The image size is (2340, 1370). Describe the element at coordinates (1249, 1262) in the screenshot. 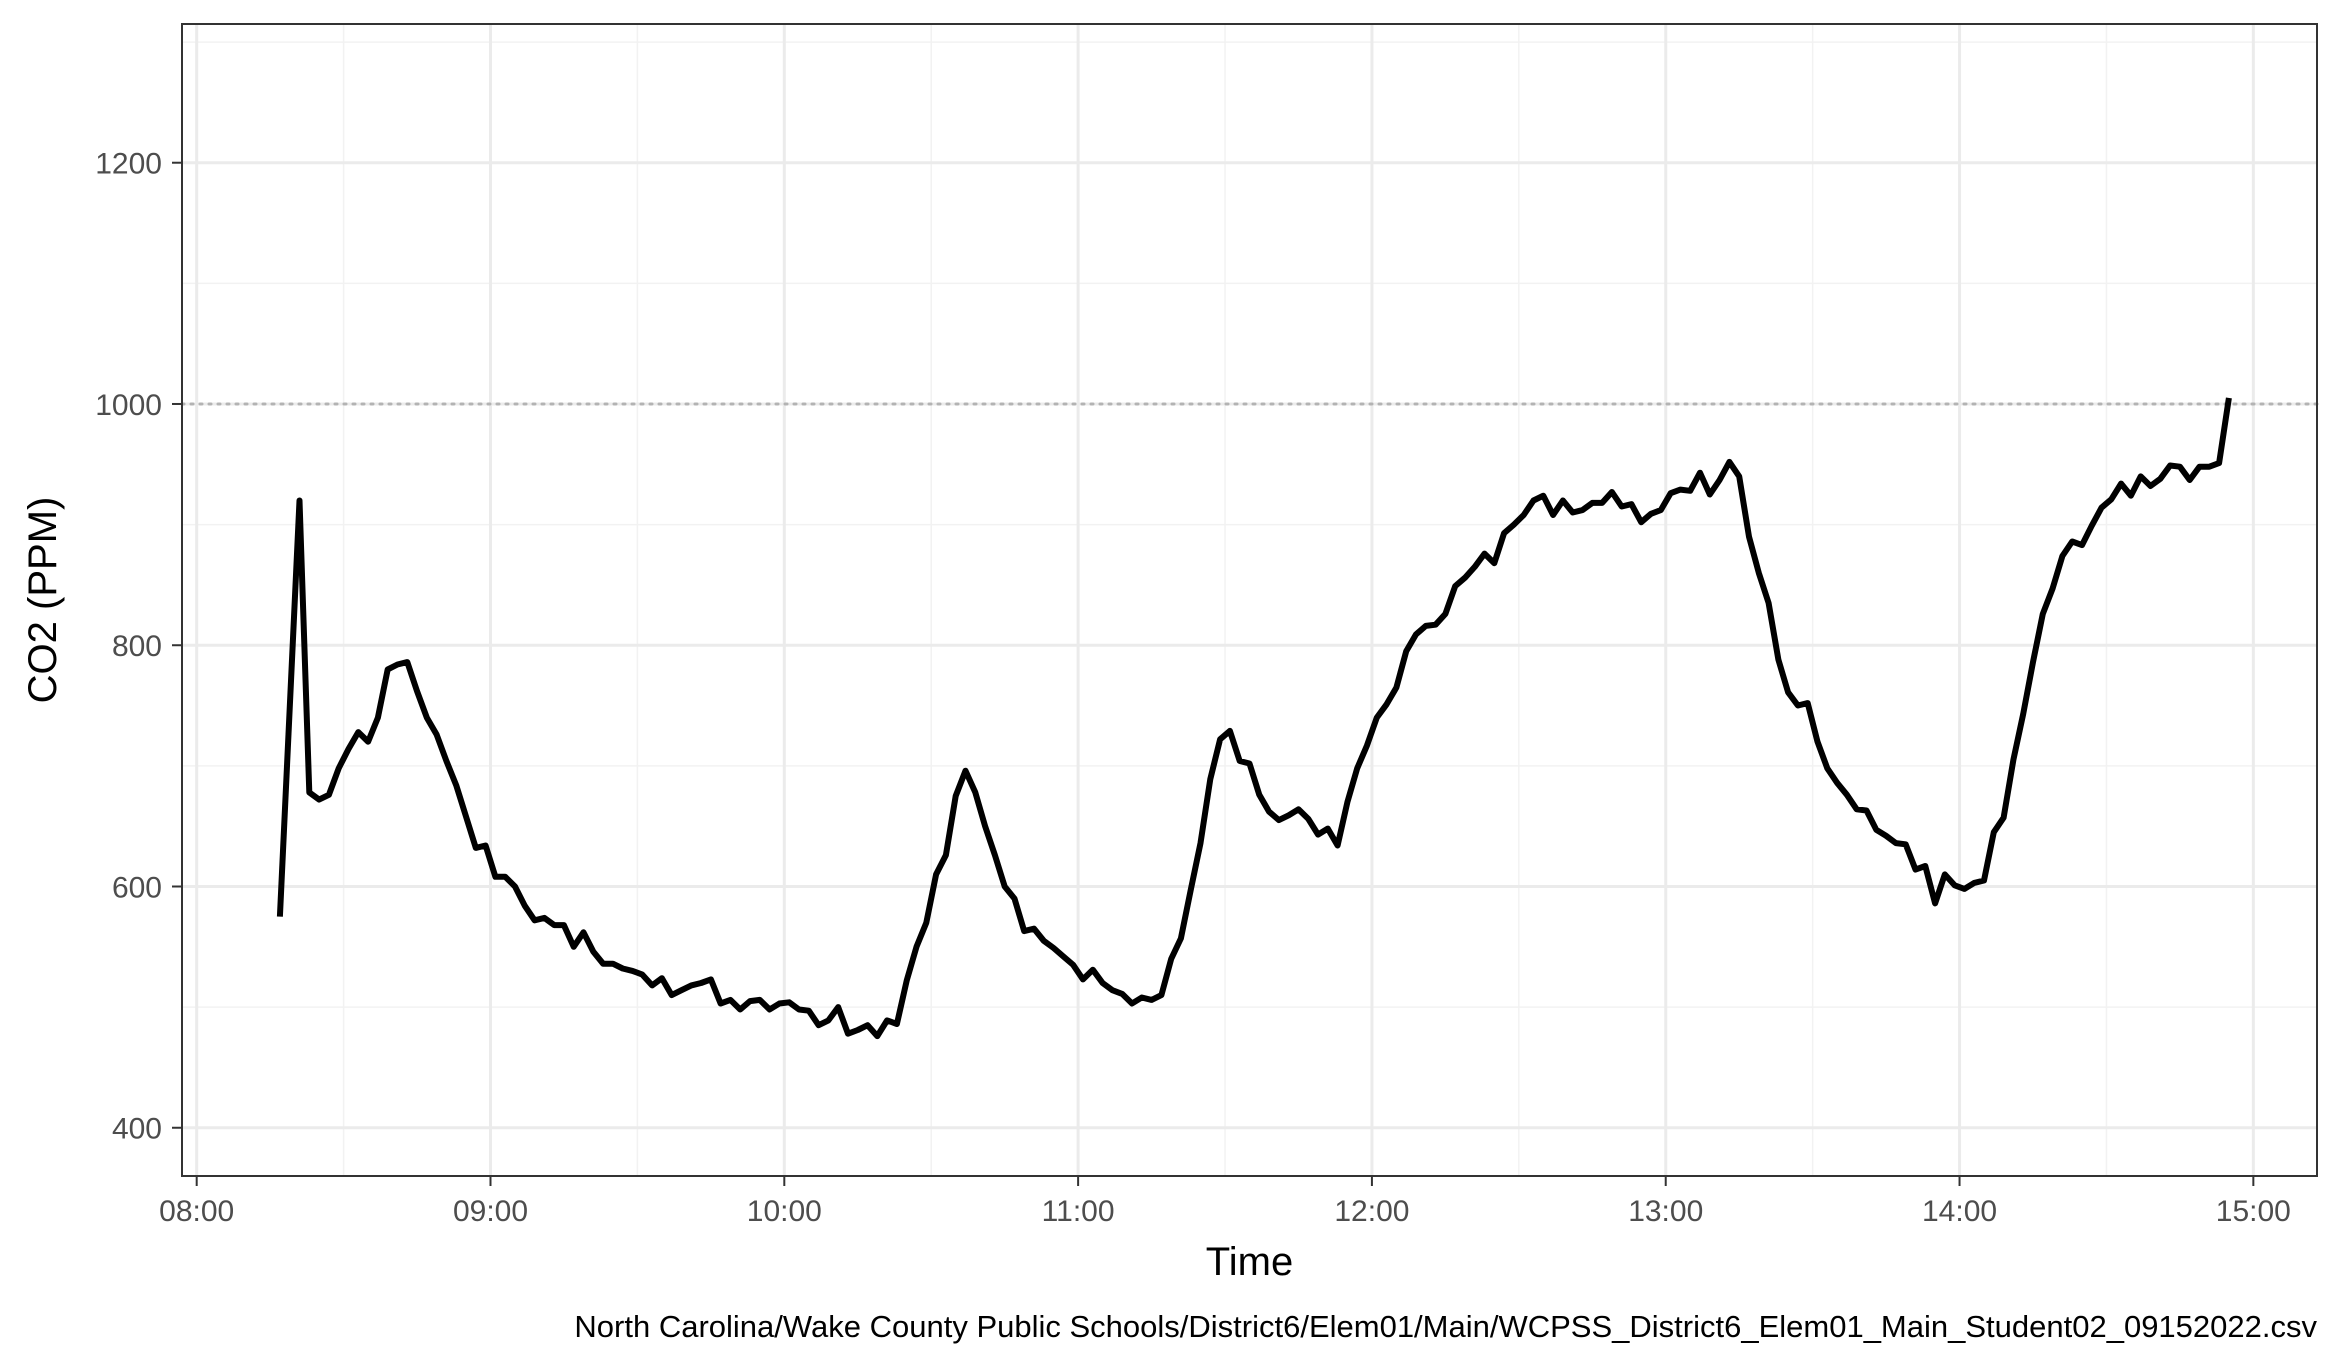

I see `x-axis-title: Time` at that location.